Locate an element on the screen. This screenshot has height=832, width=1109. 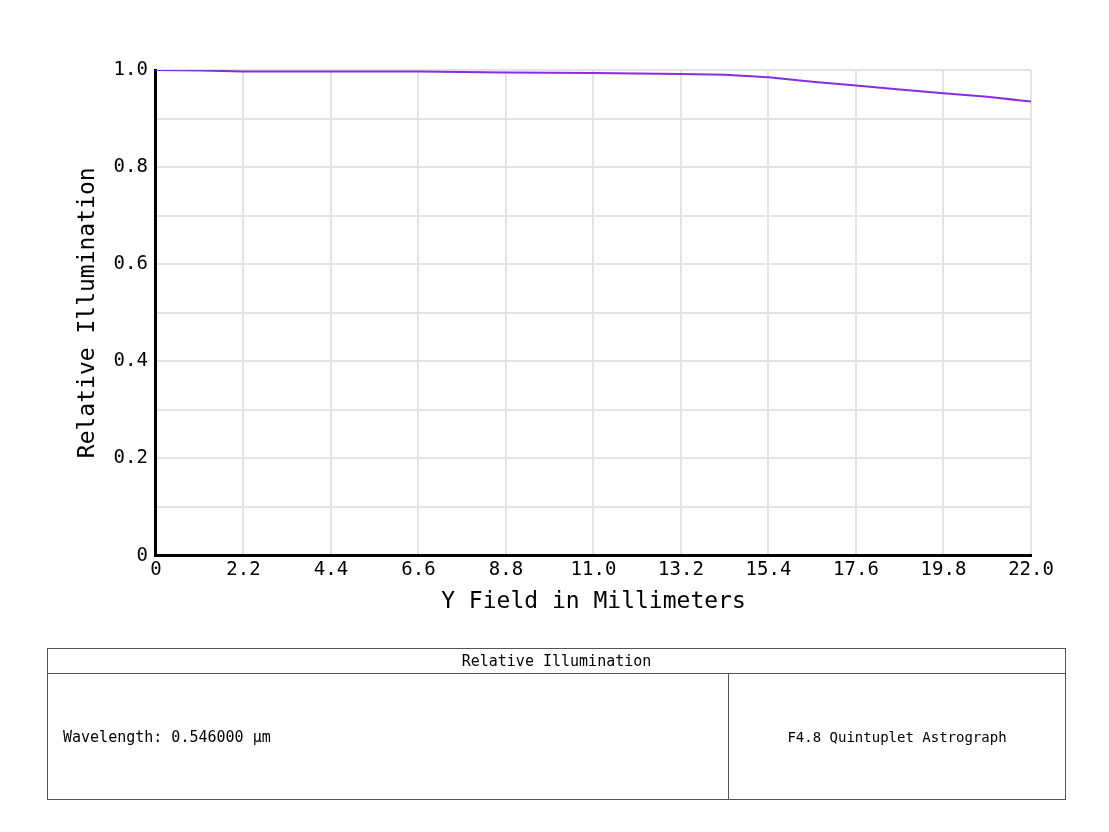
x-tick-label: 15.4 is located at coordinates (768, 567).